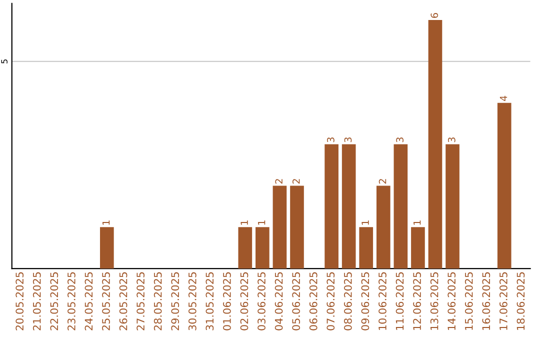 This screenshot has width=540, height=340. I want to click on x-tick-label: 13.06.2025, so click(434, 301).